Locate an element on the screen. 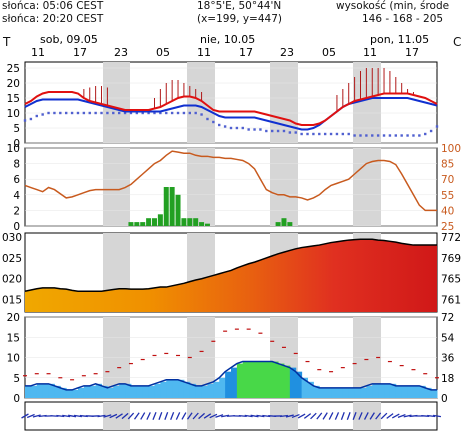 Image resolution: width=464 pixels, height=438 pixels. hour-tick-label: 11 is located at coordinates (38, 52).